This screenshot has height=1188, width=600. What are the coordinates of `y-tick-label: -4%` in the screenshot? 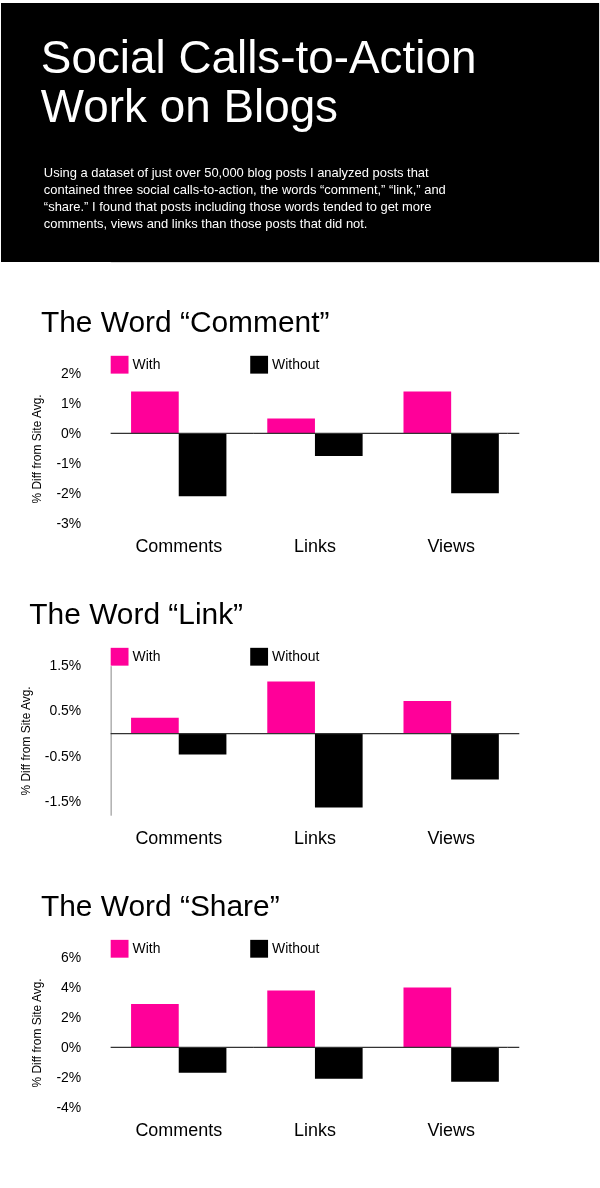 It's located at (69, 1106).